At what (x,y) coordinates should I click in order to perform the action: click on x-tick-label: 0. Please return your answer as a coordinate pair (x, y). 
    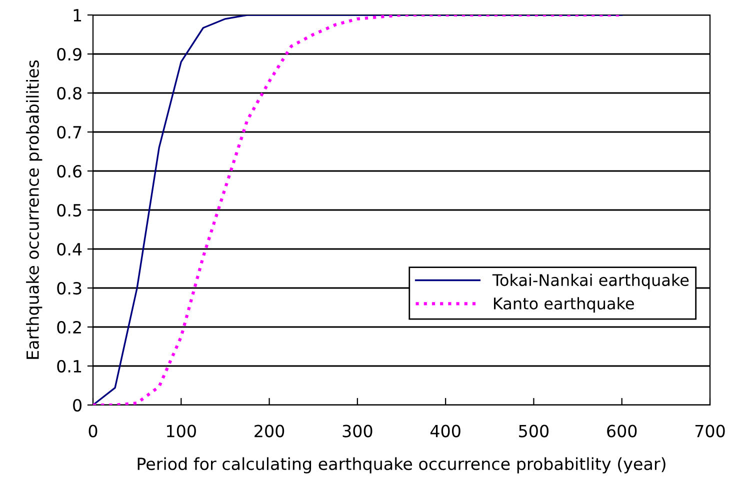
    Looking at the image, I should click on (93, 431).